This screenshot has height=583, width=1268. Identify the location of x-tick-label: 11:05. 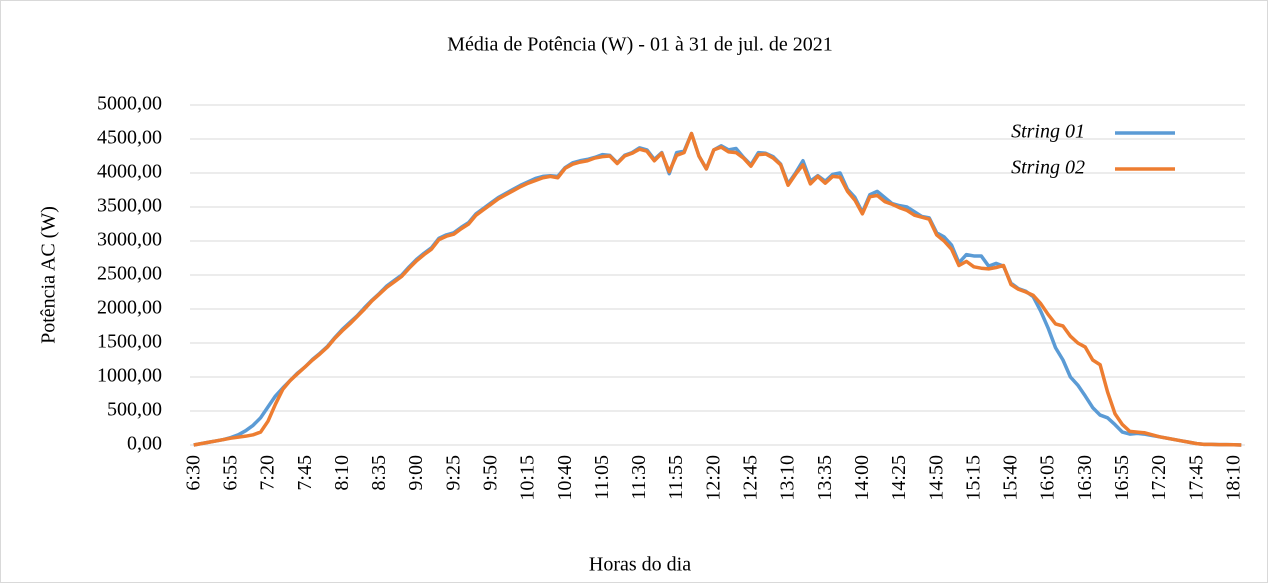
(602, 477).